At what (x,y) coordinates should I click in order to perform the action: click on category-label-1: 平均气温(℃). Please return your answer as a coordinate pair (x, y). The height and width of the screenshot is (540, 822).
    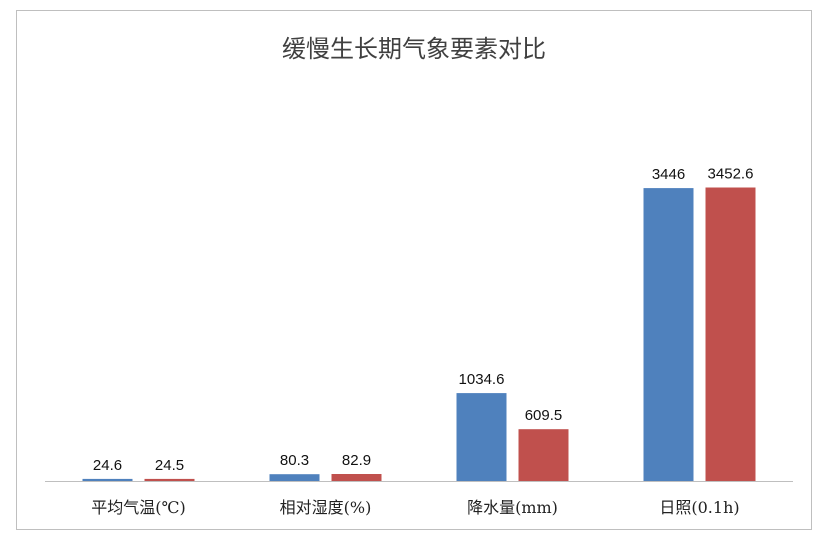
    Looking at the image, I should click on (138, 507).